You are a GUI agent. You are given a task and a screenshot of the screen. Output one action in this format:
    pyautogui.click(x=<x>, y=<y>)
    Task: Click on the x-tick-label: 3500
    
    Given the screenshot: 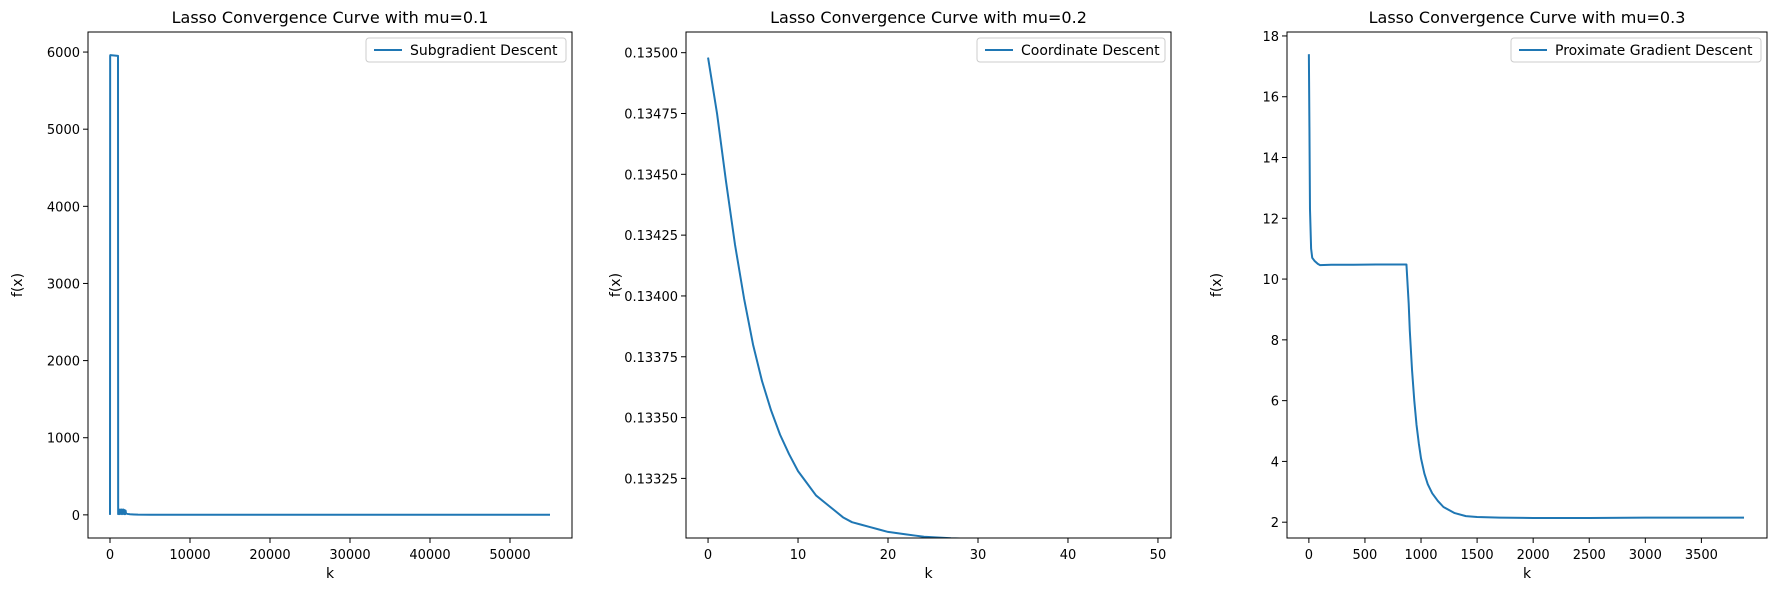 What is the action you would take?
    pyautogui.click(x=1701, y=555)
    